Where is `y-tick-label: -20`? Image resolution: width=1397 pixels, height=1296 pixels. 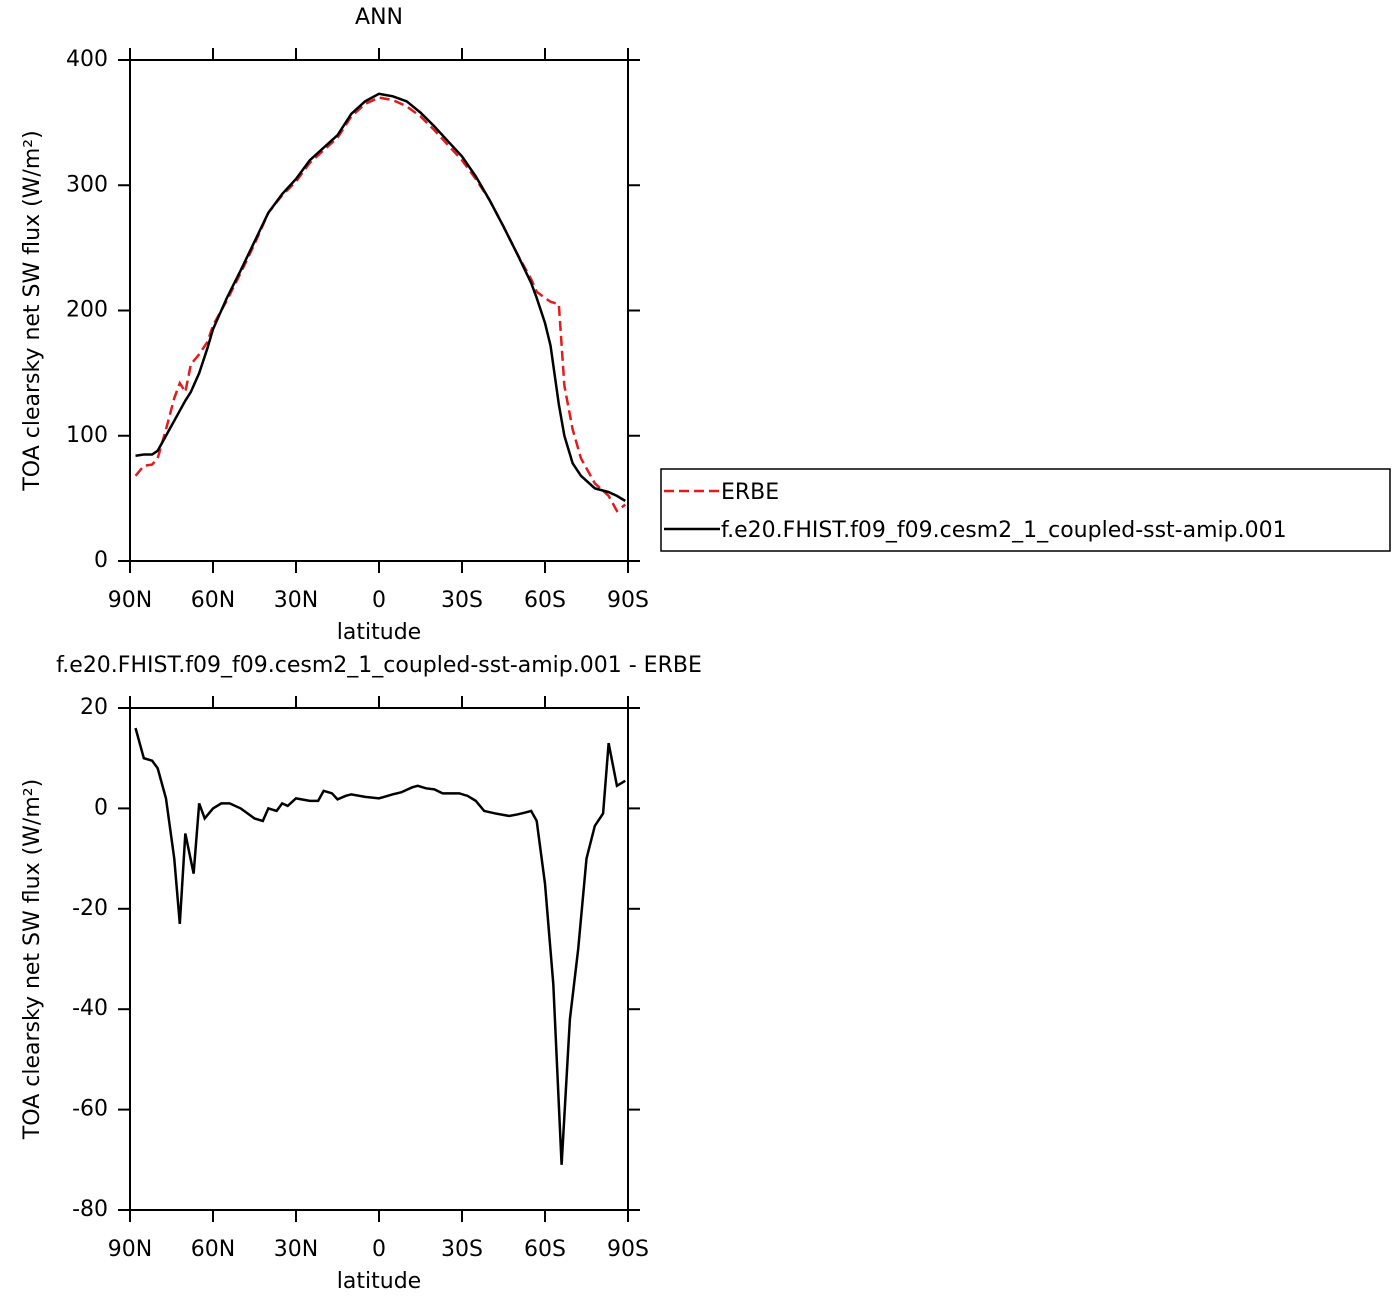
y-tick-label: -20 is located at coordinates (90, 908).